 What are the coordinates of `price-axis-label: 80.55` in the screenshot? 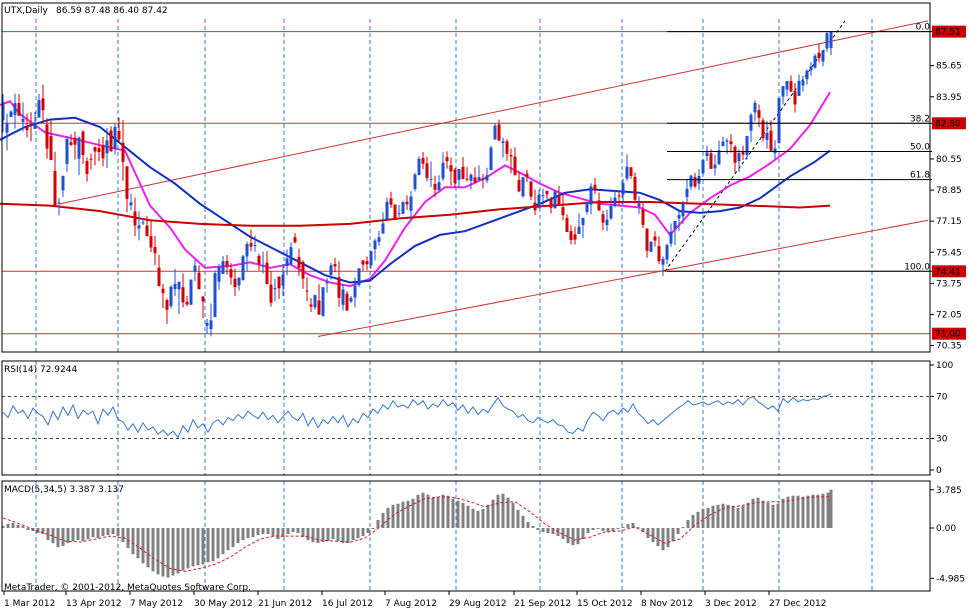 It's located at (949, 160).